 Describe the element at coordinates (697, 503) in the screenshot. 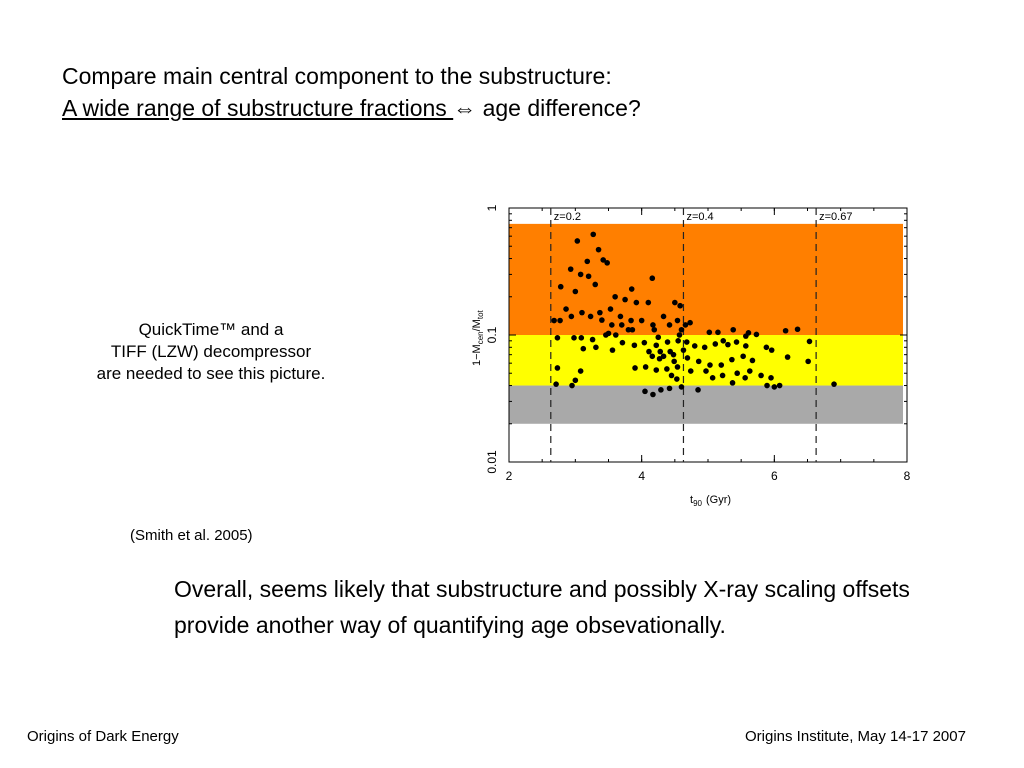

I see `x-axis-label-subscript: 90` at that location.